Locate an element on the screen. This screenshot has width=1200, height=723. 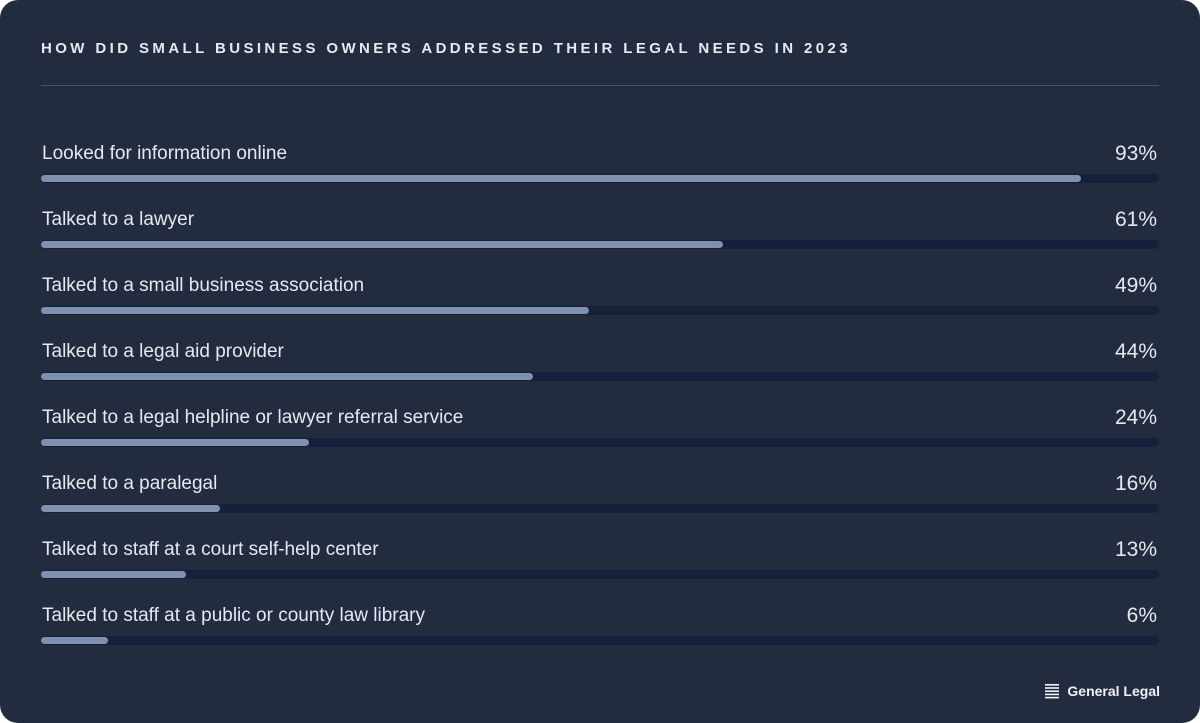
bar-value-label: 49% is located at coordinates (1135, 285).